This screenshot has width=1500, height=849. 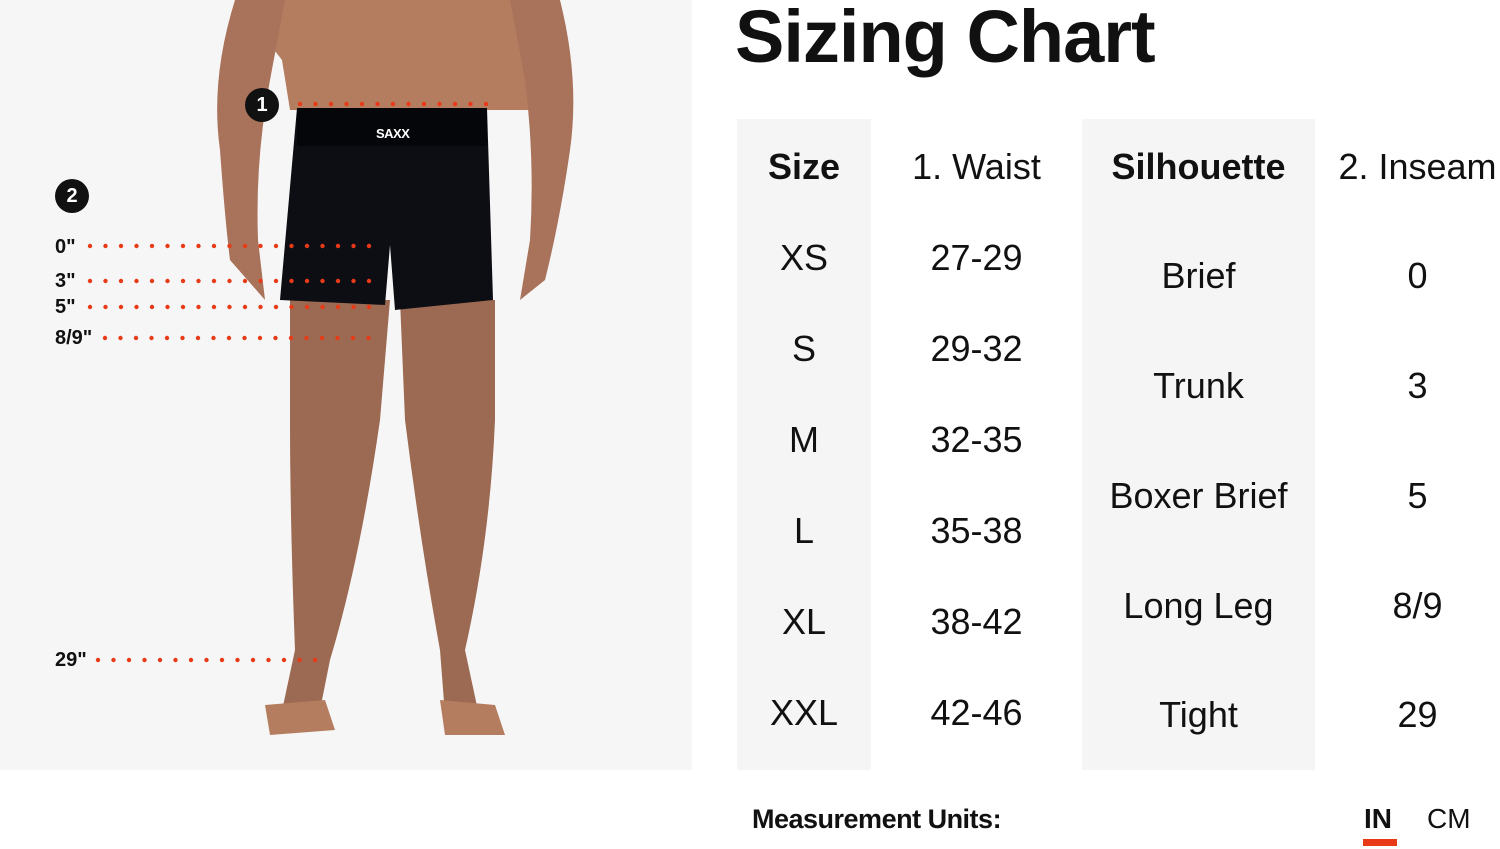 I want to click on inseam-label-29: 29", so click(x=71, y=660).